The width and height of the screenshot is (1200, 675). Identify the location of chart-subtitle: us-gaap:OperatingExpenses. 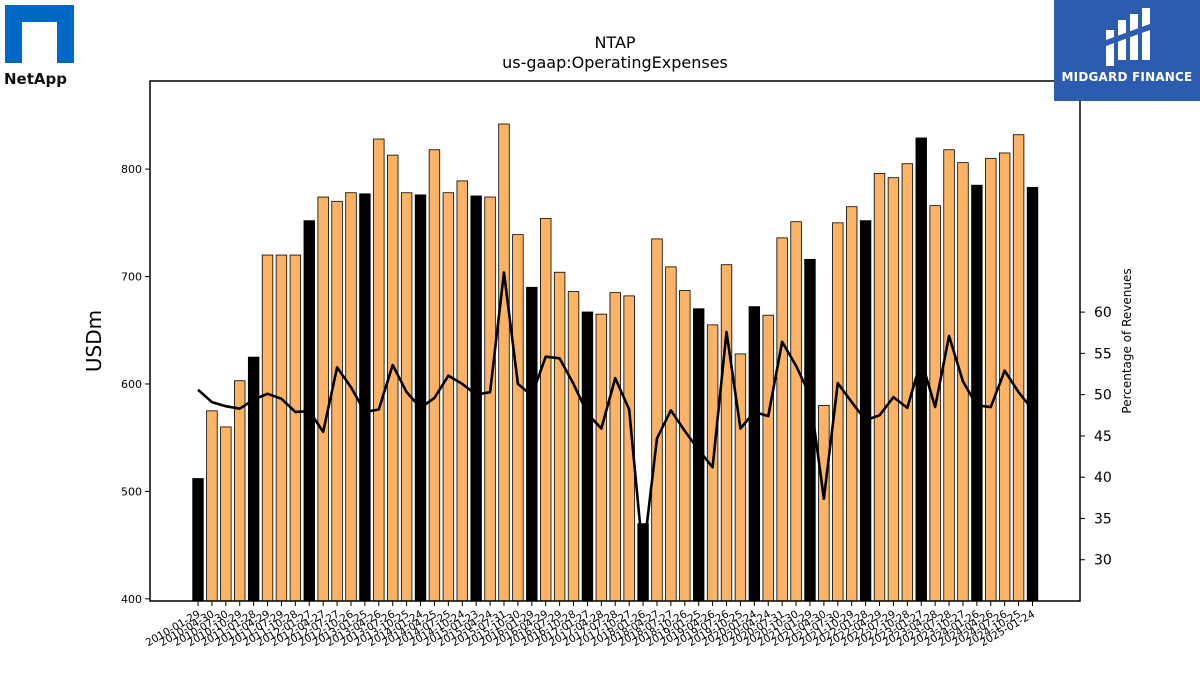
(615, 62).